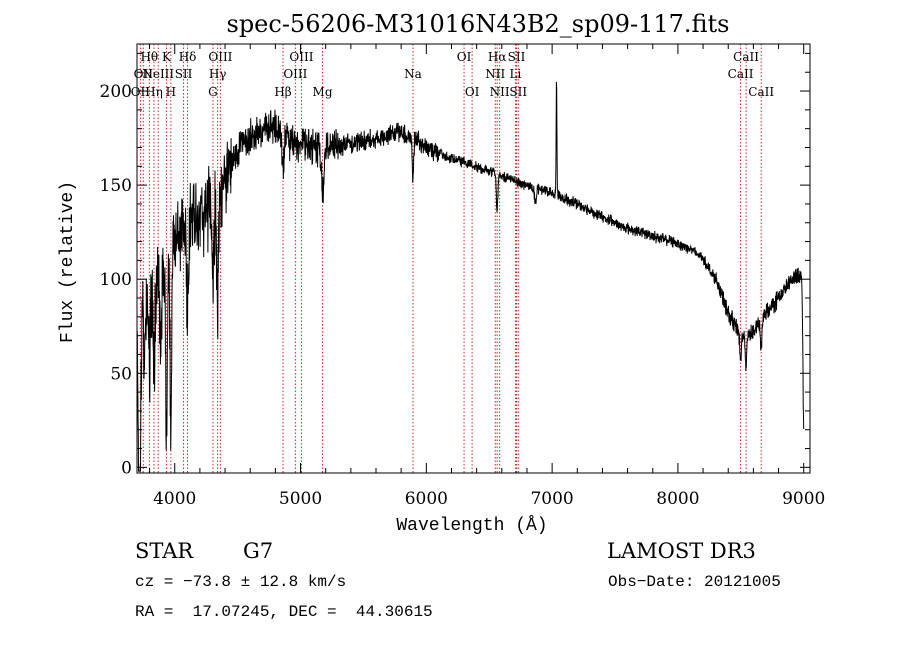 The height and width of the screenshot is (649, 900). Describe the element at coordinates (471, 525) in the screenshot. I see `x-axis-label: Wavelength (Å)` at that location.